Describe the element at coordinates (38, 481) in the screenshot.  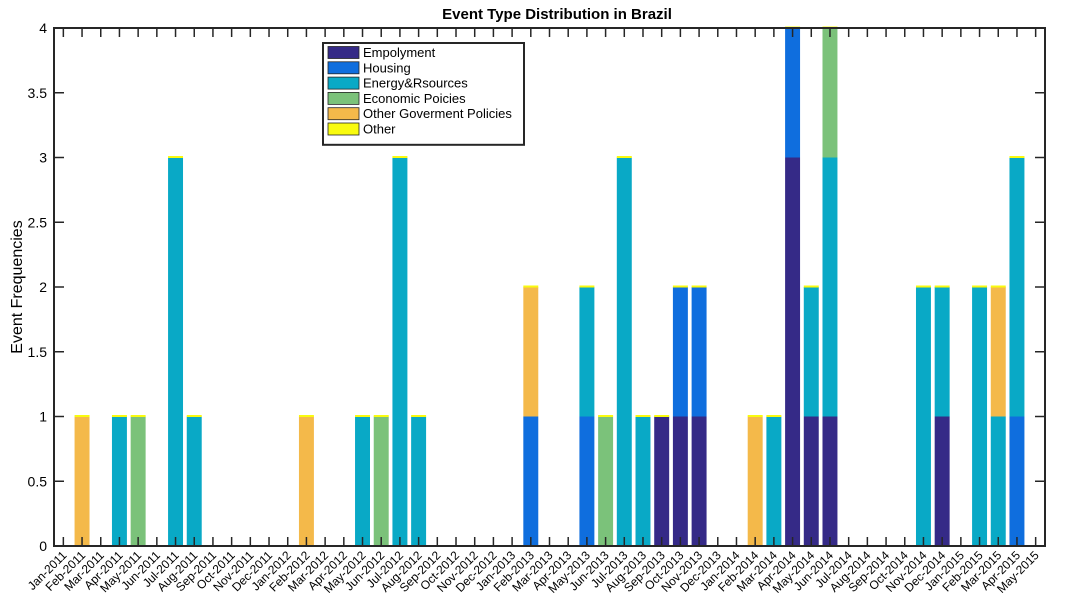
I see `y-tick-label: 0.5` at that location.